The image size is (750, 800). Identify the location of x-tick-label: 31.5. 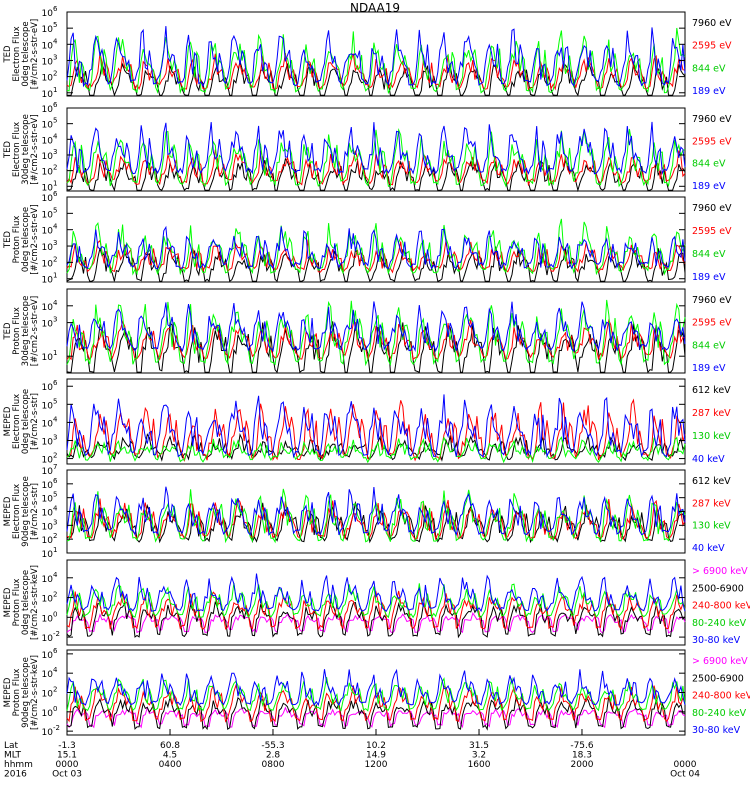
(479, 746).